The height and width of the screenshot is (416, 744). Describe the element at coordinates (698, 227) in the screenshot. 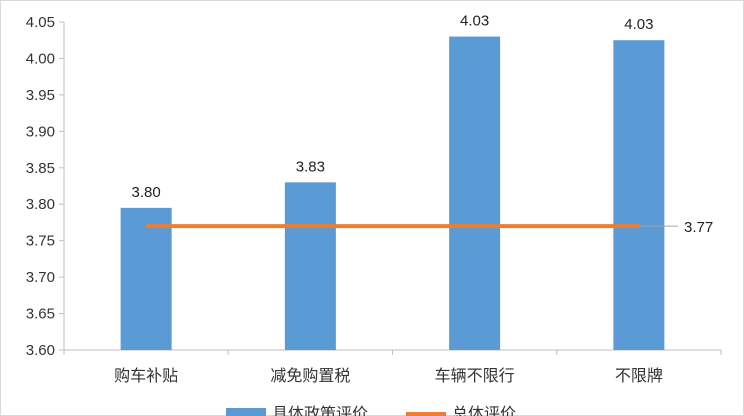

I see `line-data-label: 3.77` at that location.